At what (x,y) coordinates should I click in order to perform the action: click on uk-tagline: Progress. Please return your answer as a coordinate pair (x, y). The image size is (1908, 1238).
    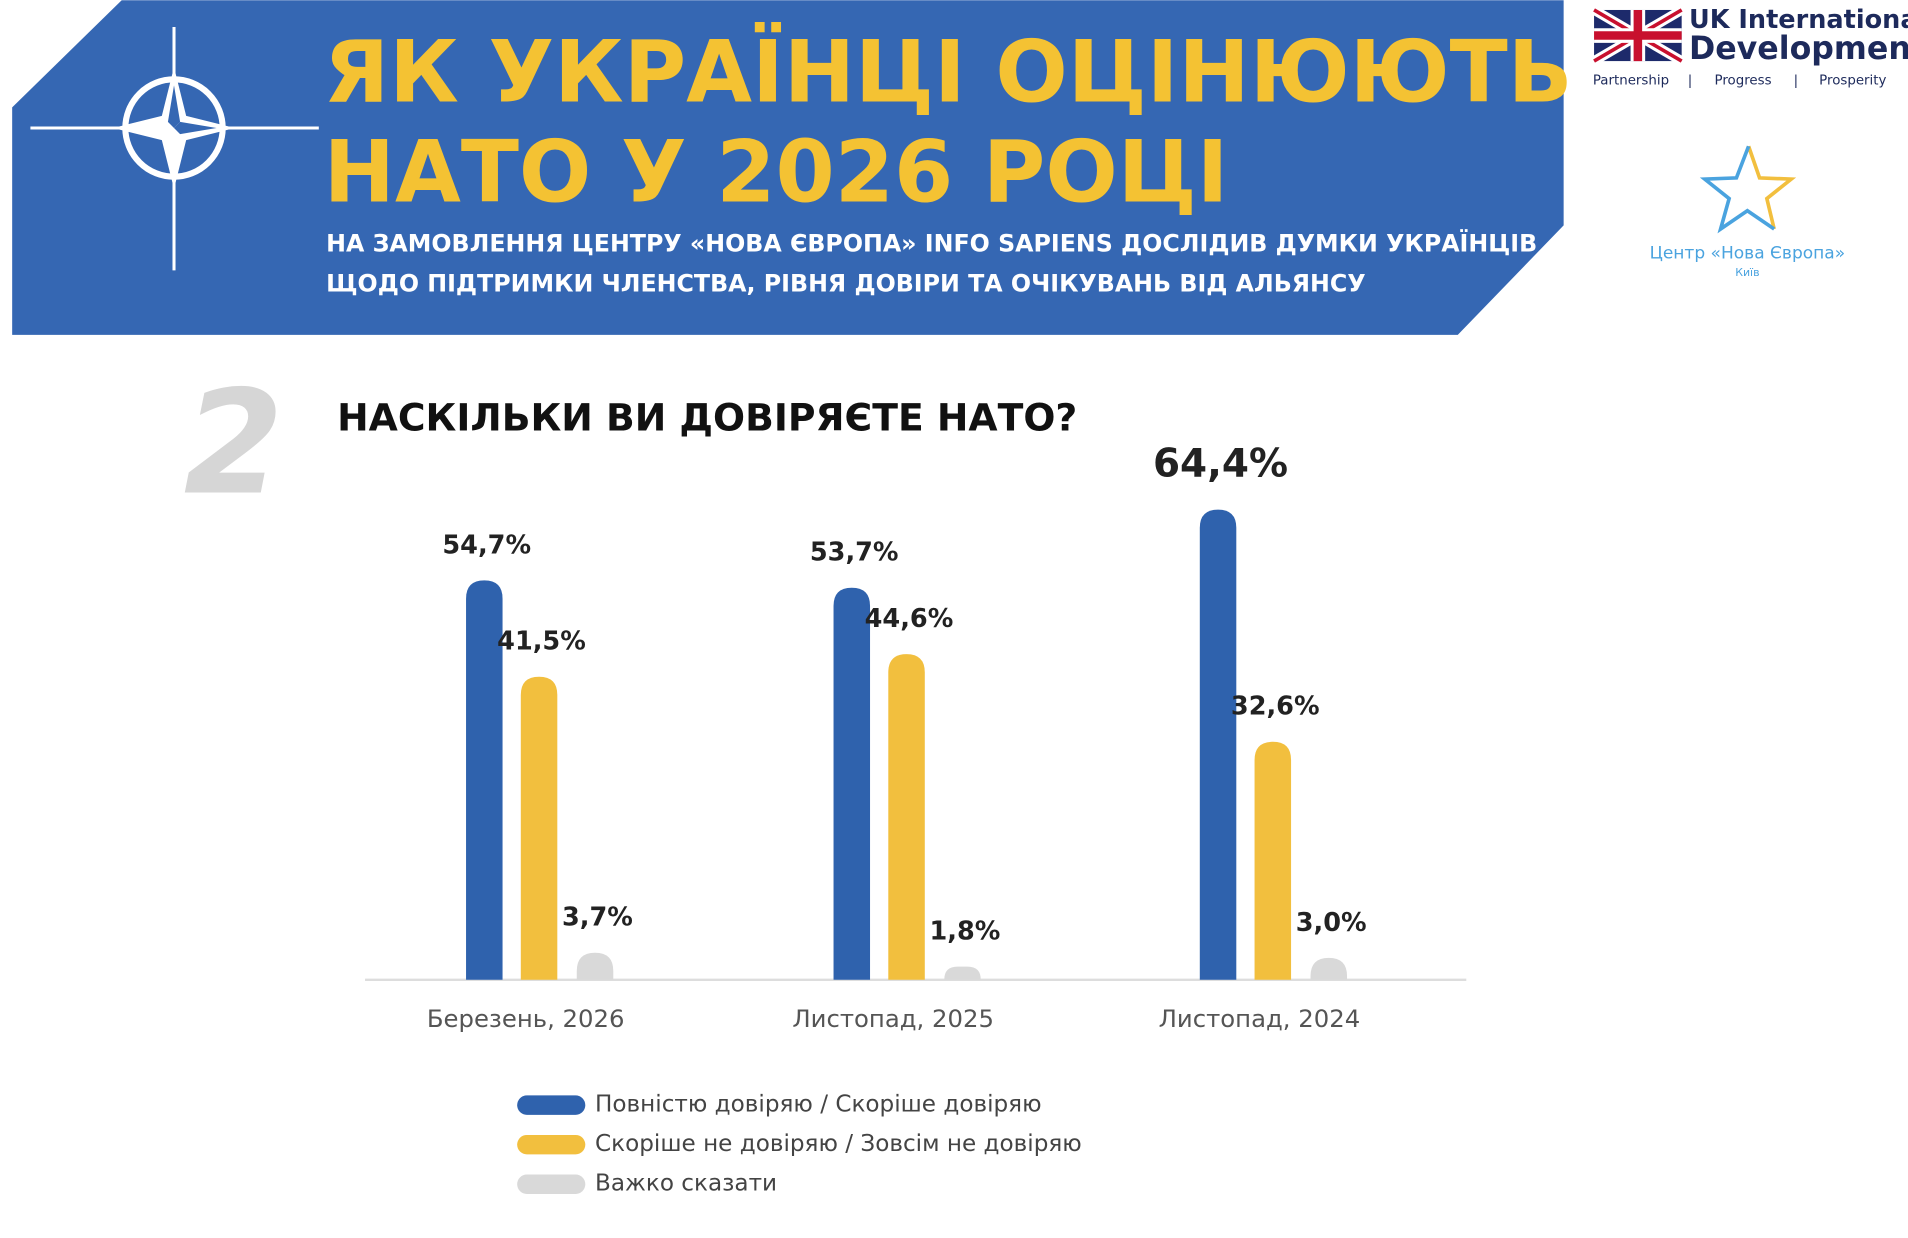
    Looking at the image, I should click on (1743, 81).